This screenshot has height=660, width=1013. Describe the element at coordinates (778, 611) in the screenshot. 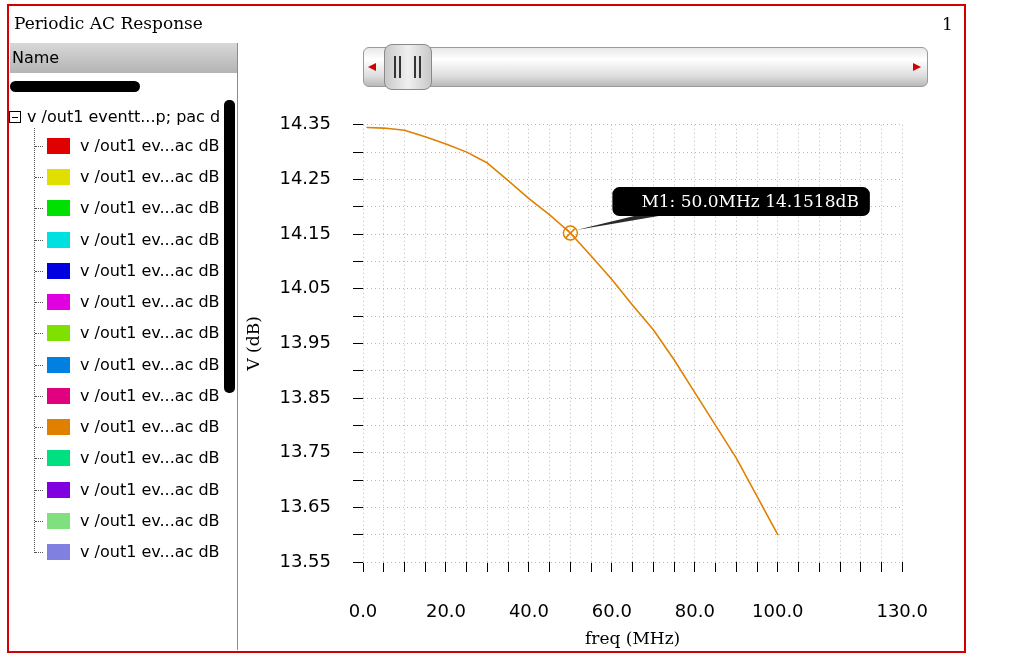

I see `x-tick-label: 100.0` at that location.